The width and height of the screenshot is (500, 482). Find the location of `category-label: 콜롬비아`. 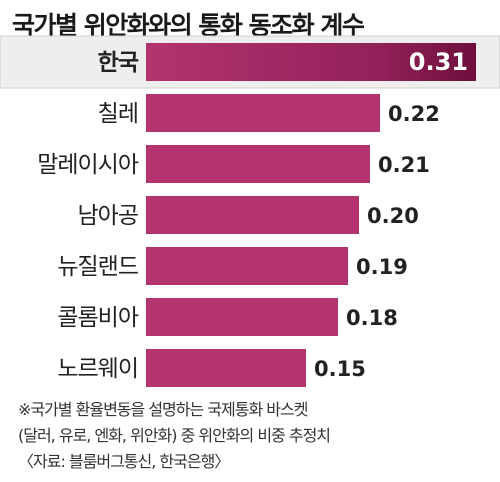

category-label: 콜롬비아 is located at coordinates (97, 318).